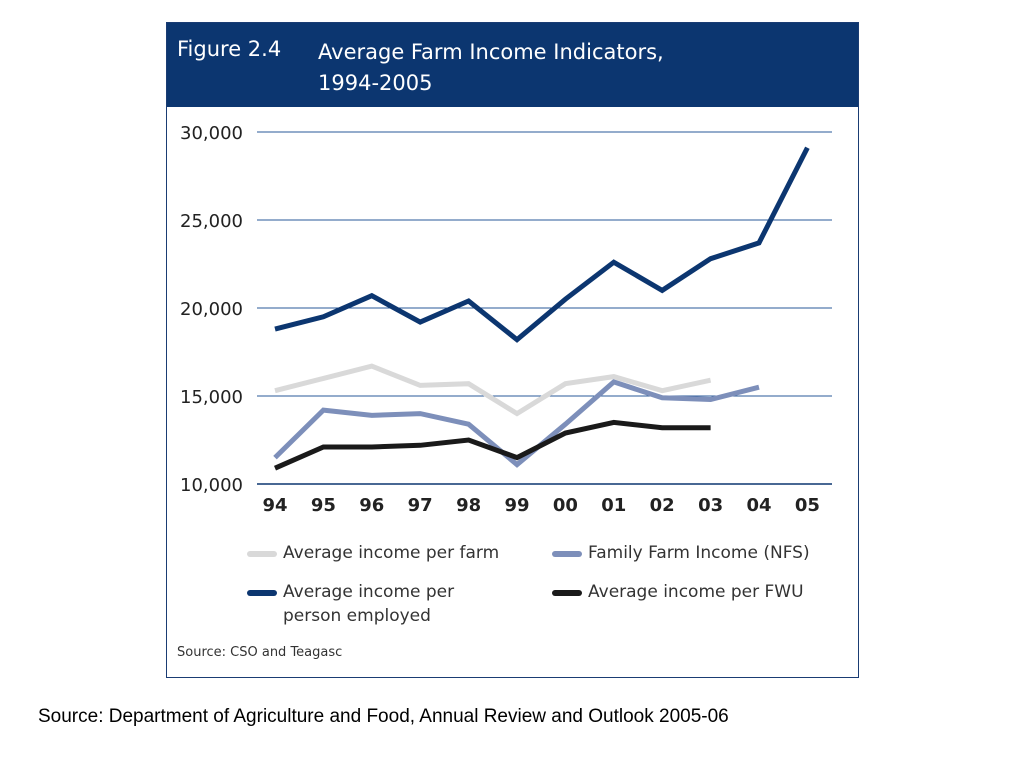  Describe the element at coordinates (211, 133) in the screenshot. I see `y-tick-label: 30,000` at that location.